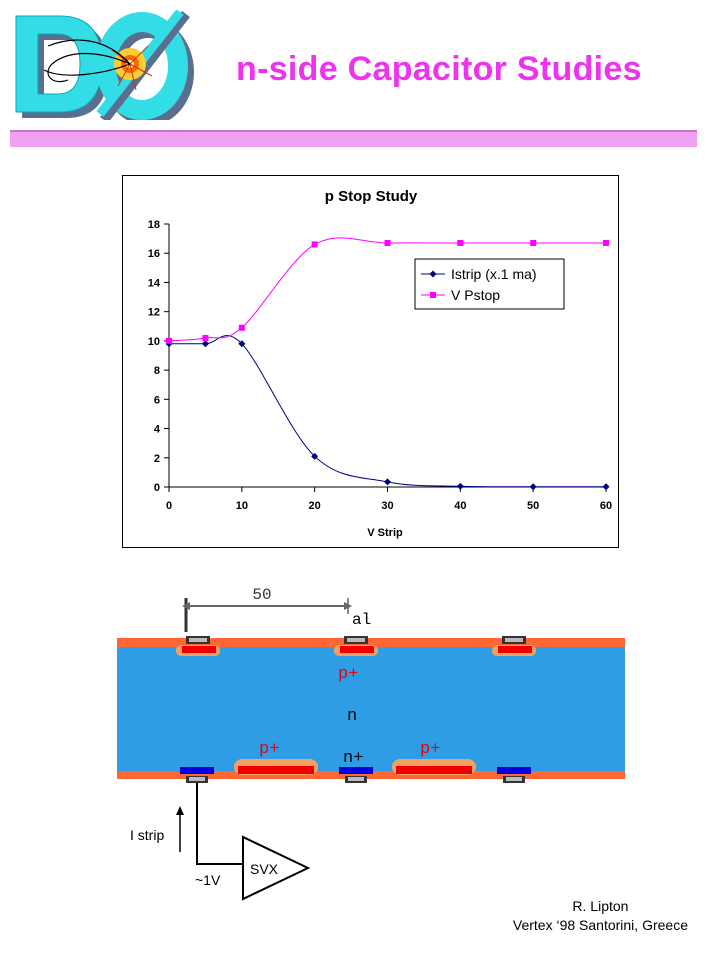 The width and height of the screenshot is (720, 960). What do you see at coordinates (606, 506) in the screenshot?
I see `x-tick-label: 60` at bounding box center [606, 506].